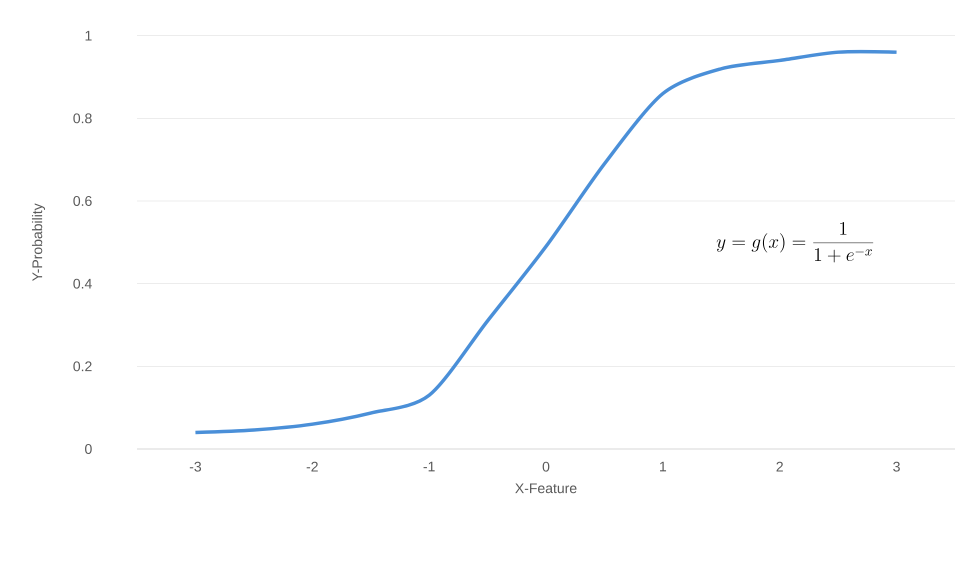 Image resolution: width=964 pixels, height=562 pixels. Describe the element at coordinates (896, 467) in the screenshot. I see `x-tick-label: 3` at that location.